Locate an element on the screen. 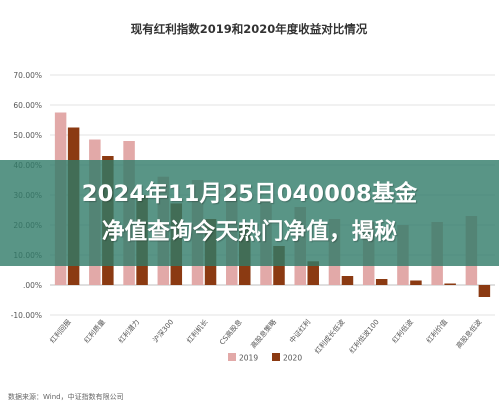 The image size is (499, 414). x-tick-label: 红利成长低波 is located at coordinates (330, 337).